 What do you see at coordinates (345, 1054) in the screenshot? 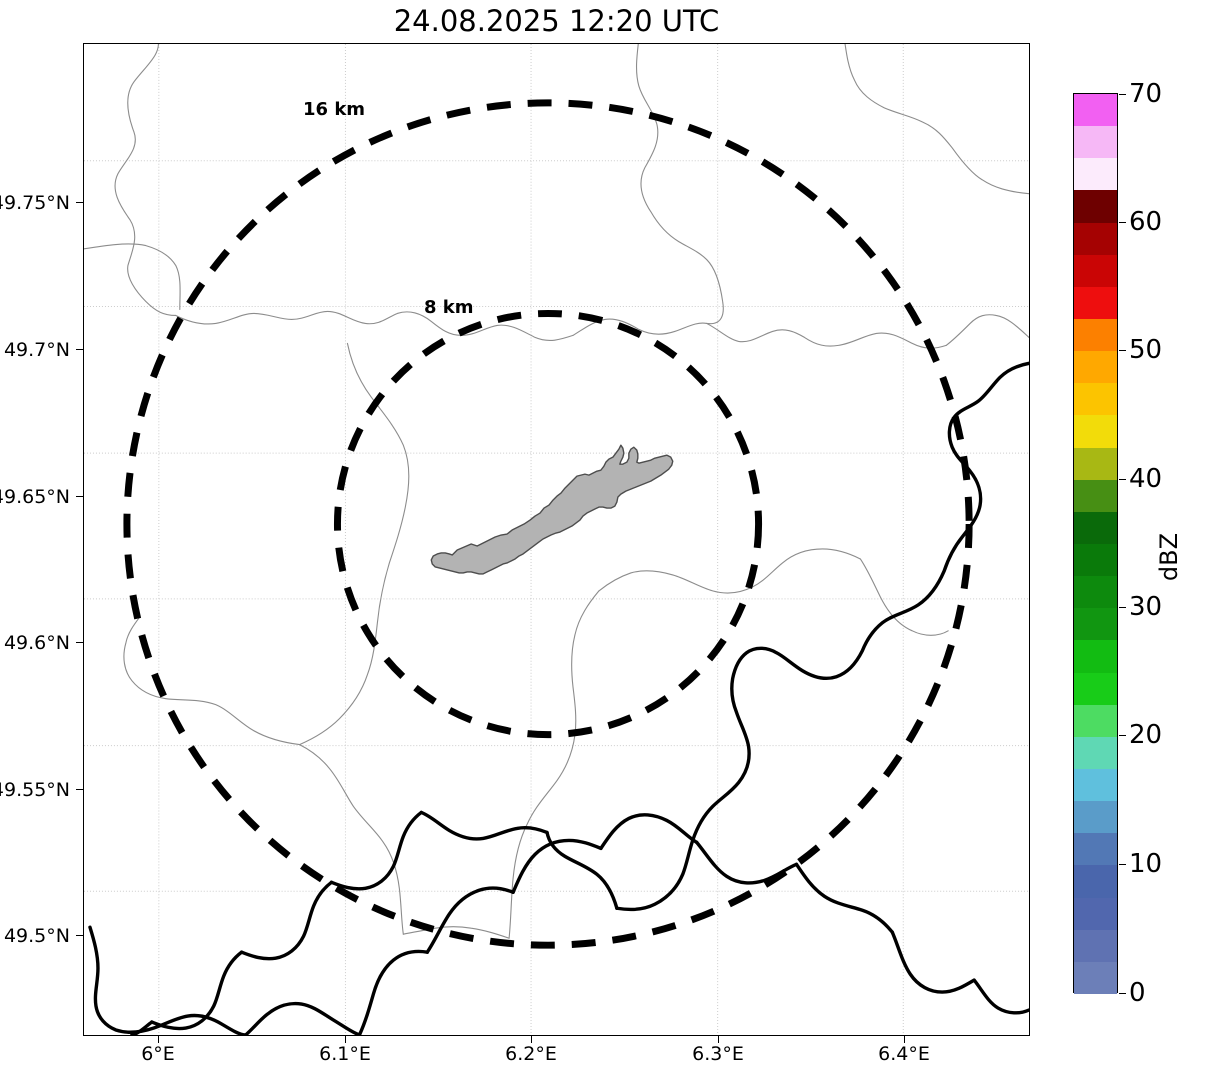
I see `xtick-label-1: 6.1°E` at bounding box center [345, 1054].